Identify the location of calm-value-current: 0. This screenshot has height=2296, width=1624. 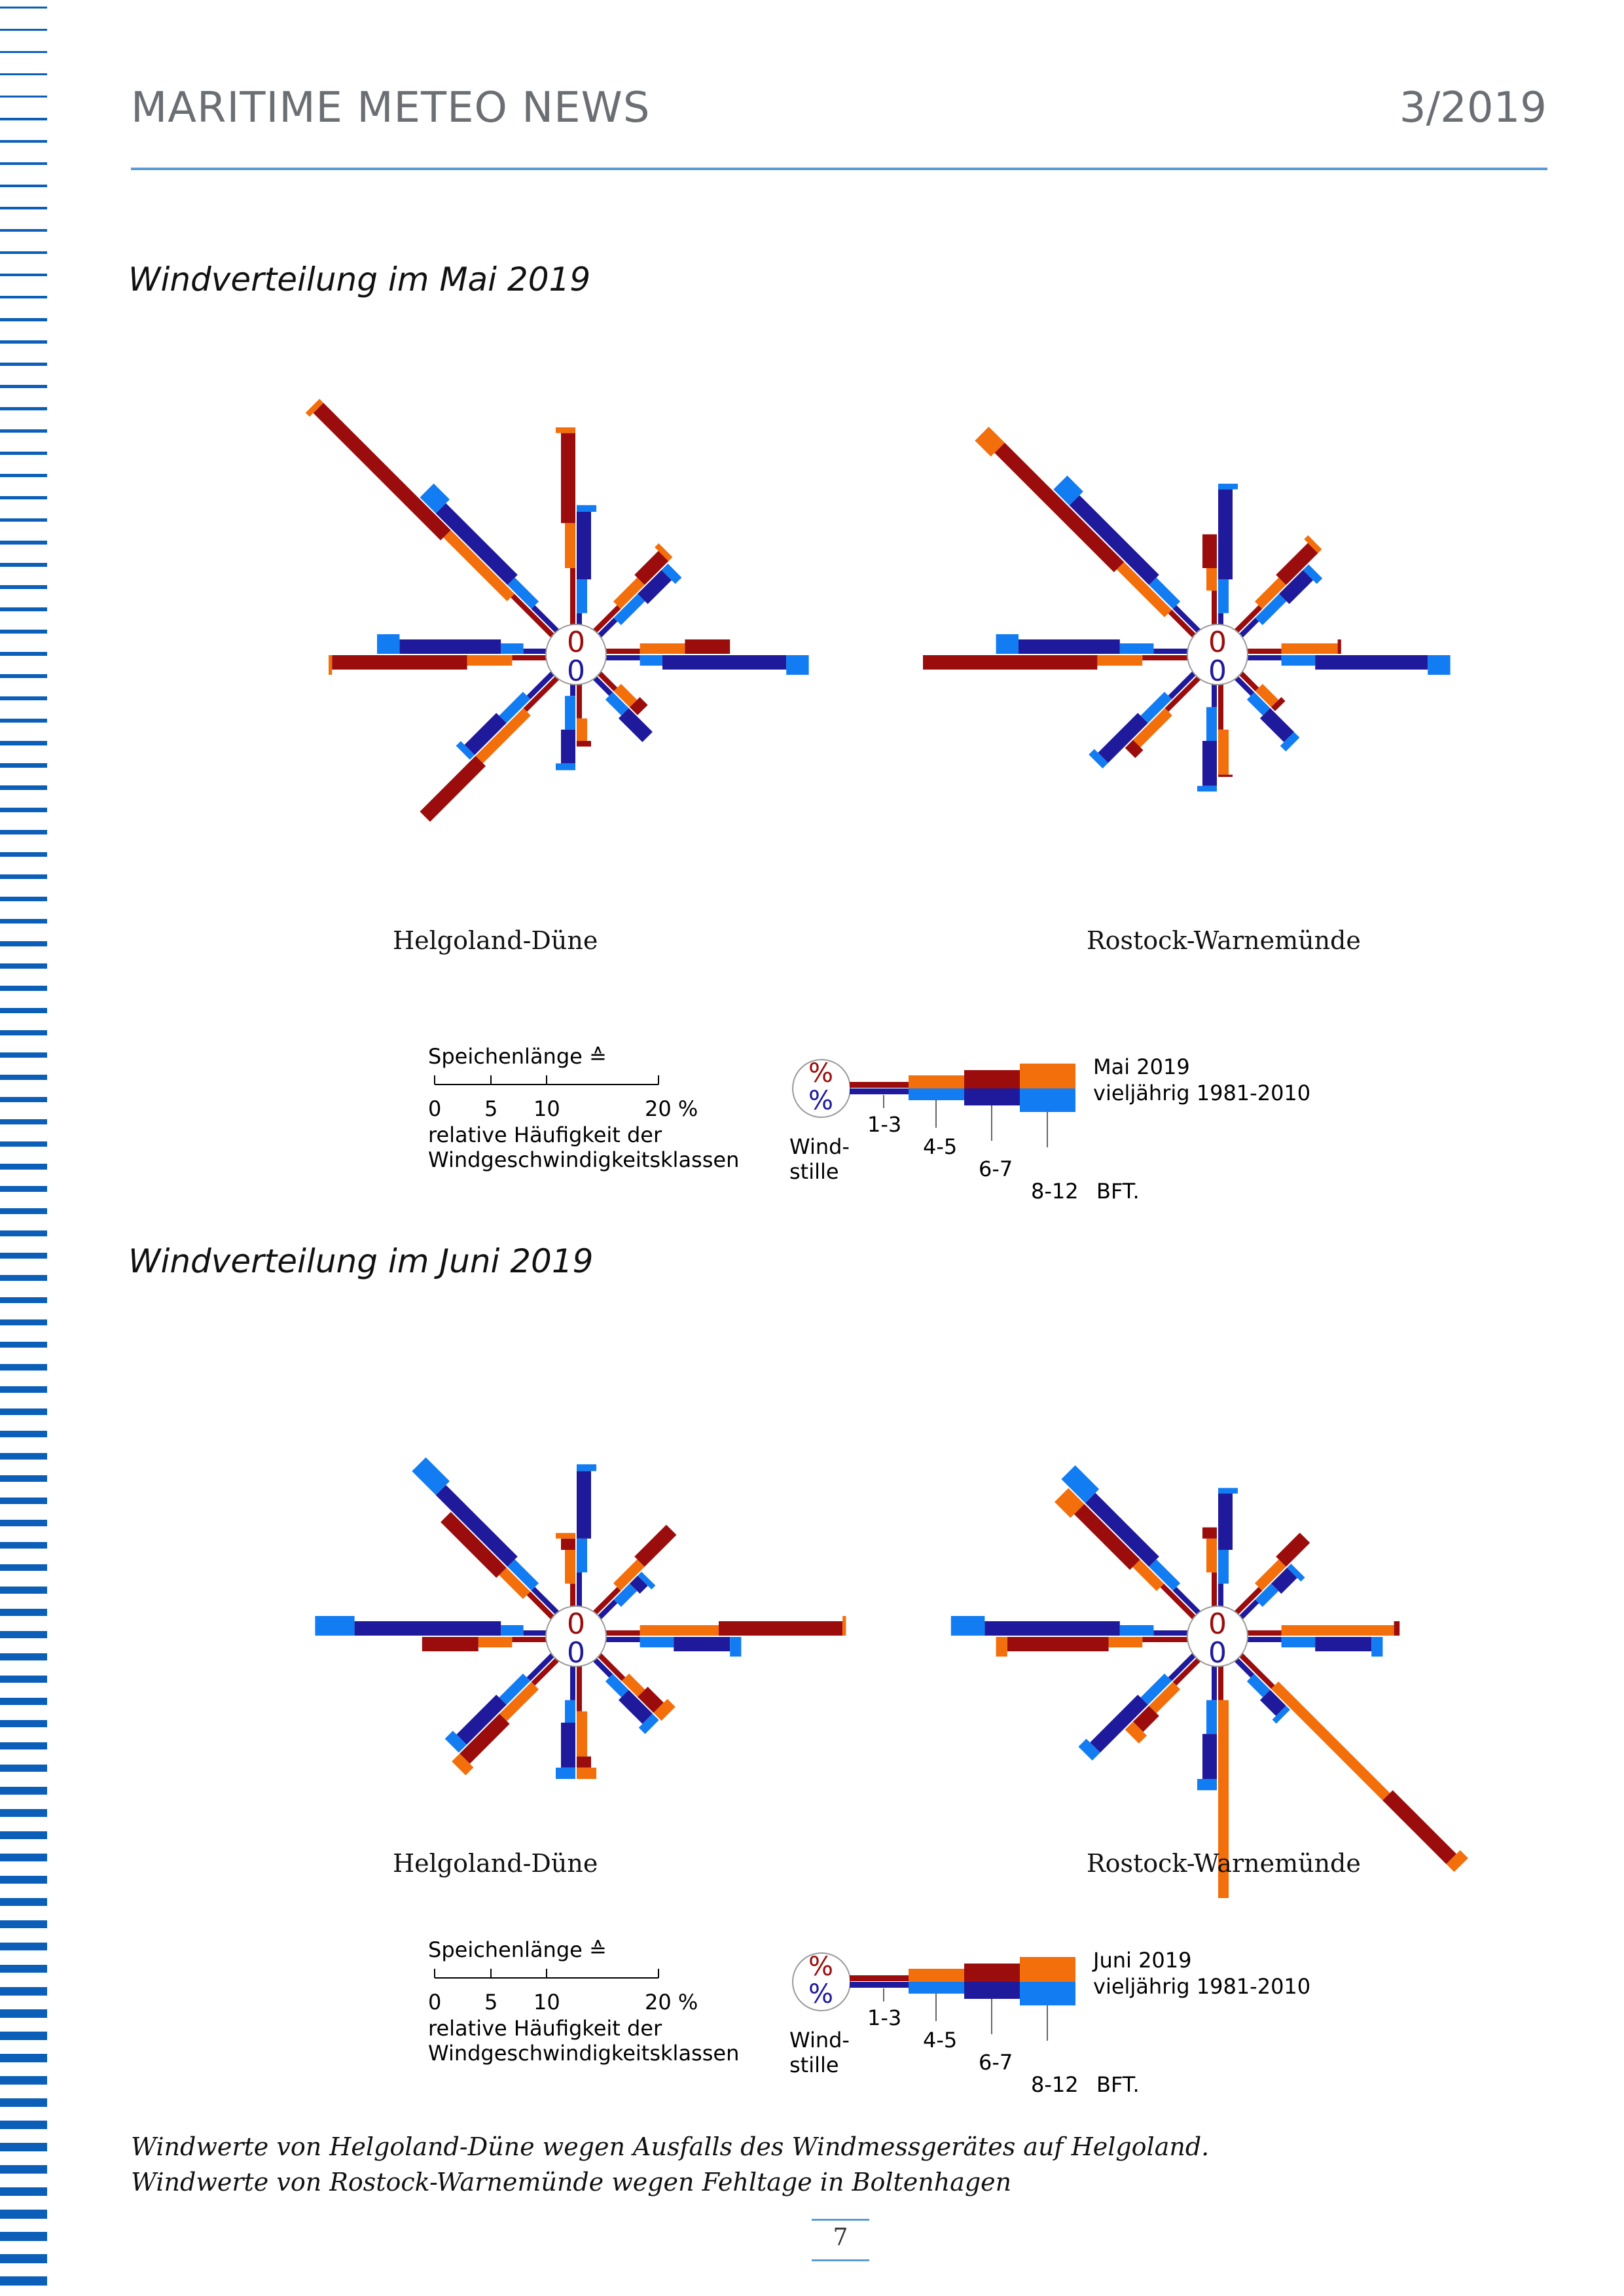
(576, 642).